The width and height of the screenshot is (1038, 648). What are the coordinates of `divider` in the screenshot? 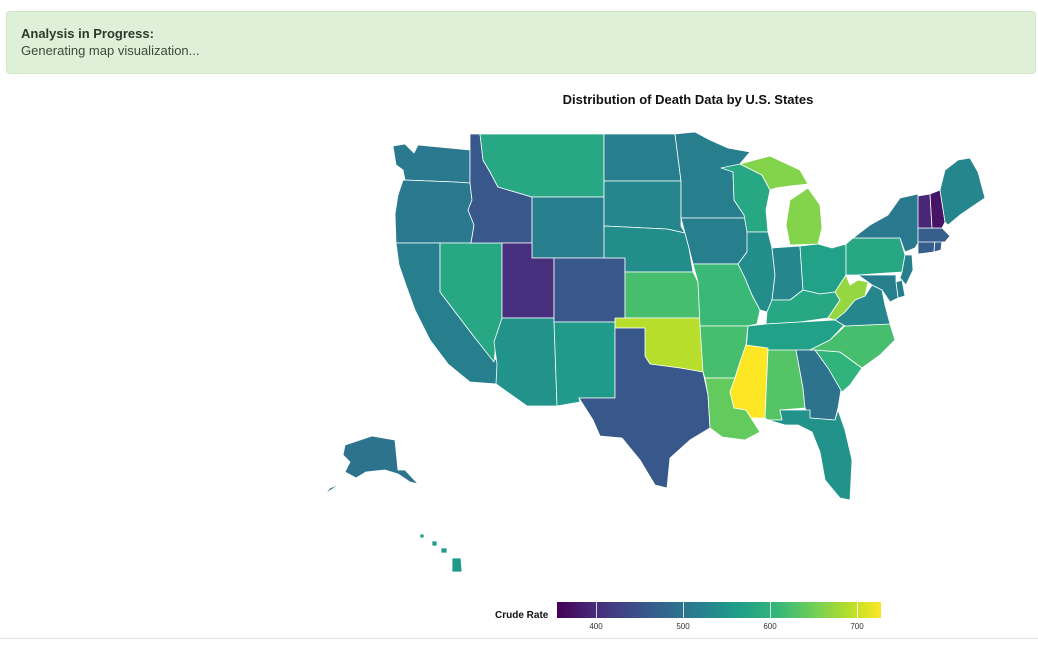 It's located at (519, 638).